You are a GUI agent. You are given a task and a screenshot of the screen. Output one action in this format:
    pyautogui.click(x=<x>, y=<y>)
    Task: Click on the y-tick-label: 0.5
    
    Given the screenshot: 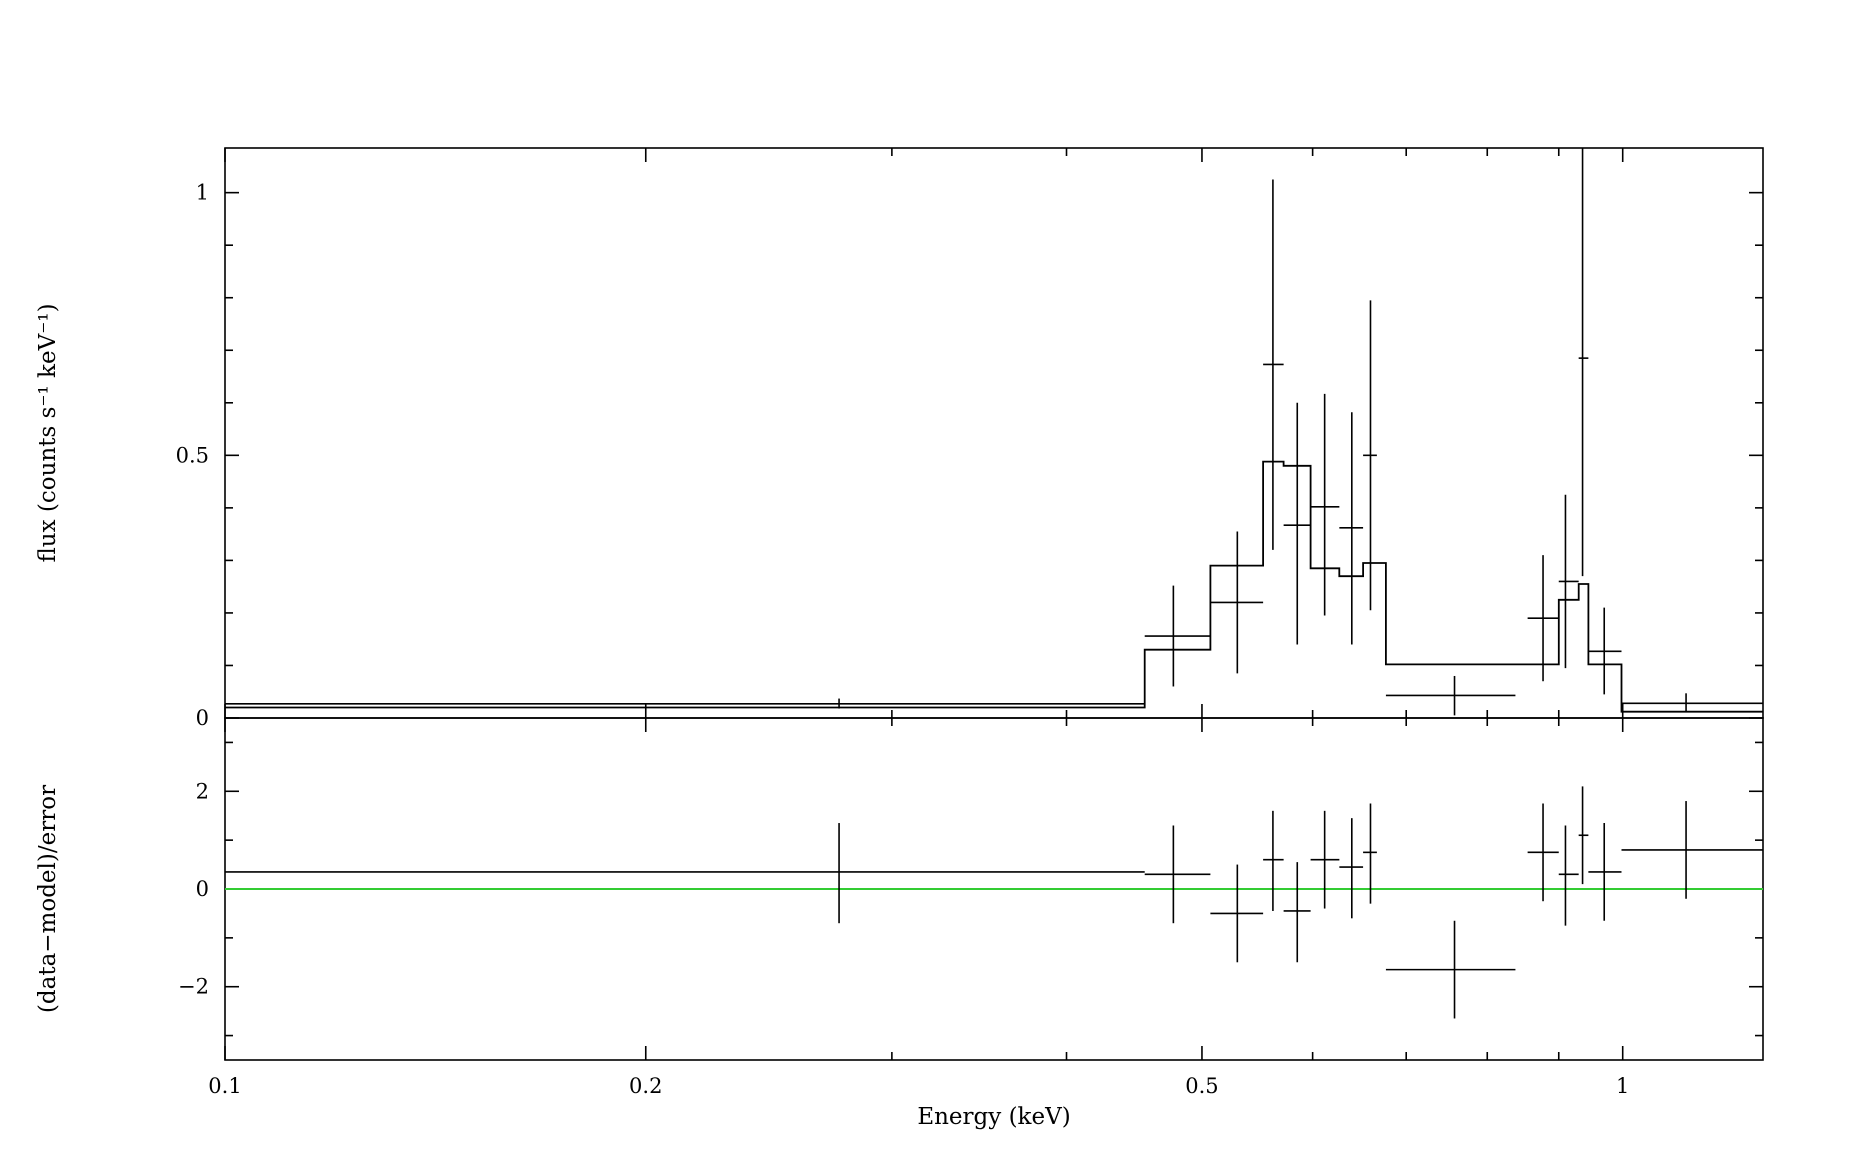 What is the action you would take?
    pyautogui.click(x=192, y=455)
    